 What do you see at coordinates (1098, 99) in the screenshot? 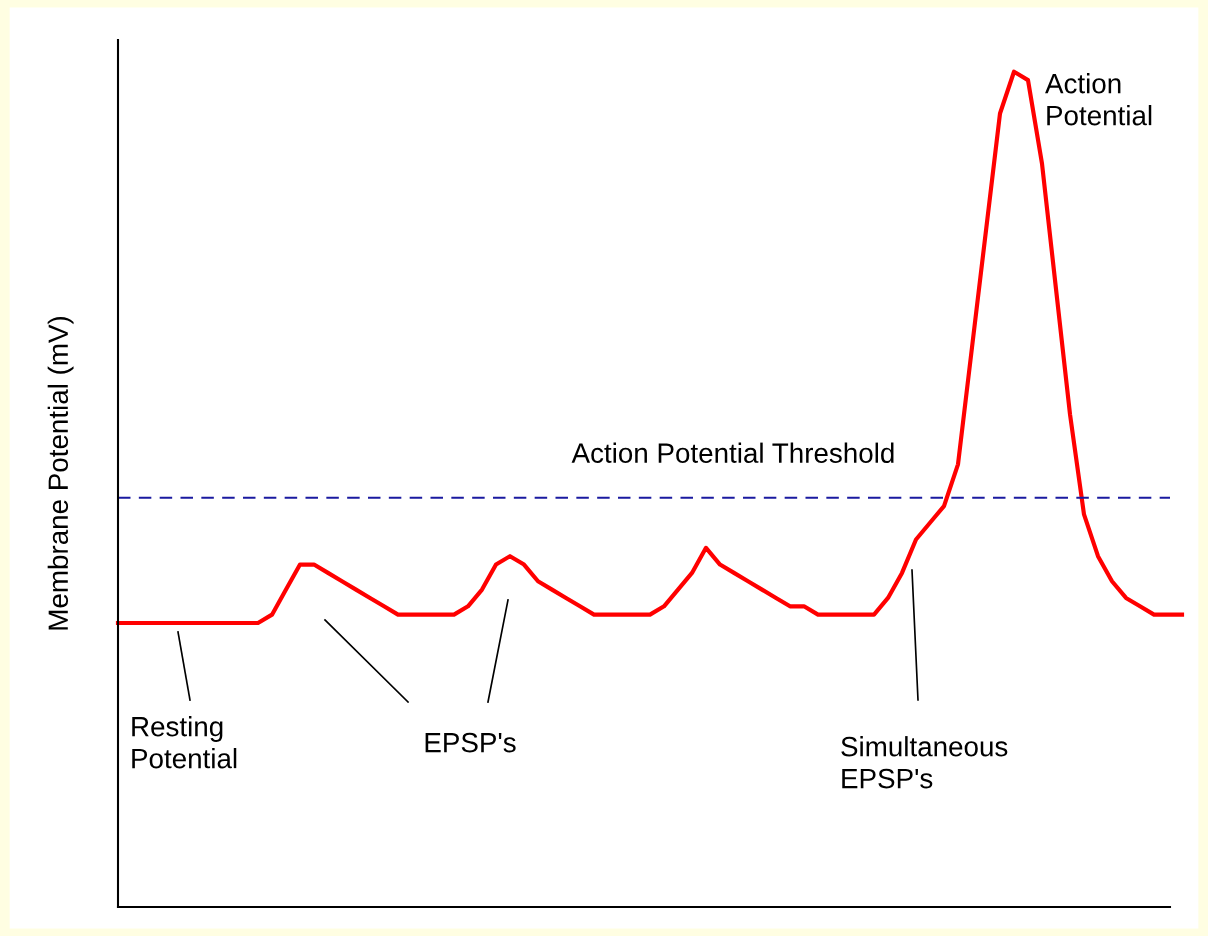
I see `annotation: Action Potential` at bounding box center [1098, 99].